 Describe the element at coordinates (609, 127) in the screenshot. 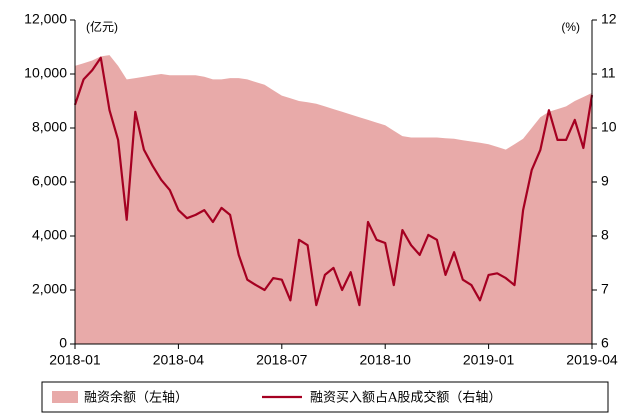

I see `y2-tick-label: 10` at that location.